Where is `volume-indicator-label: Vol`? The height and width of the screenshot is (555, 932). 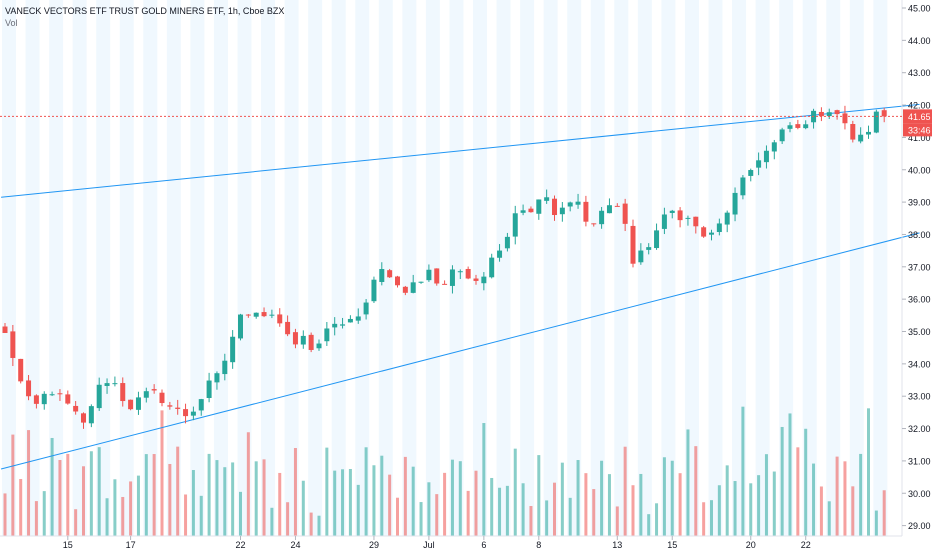 volume-indicator-label: Vol is located at coordinates (11, 23).